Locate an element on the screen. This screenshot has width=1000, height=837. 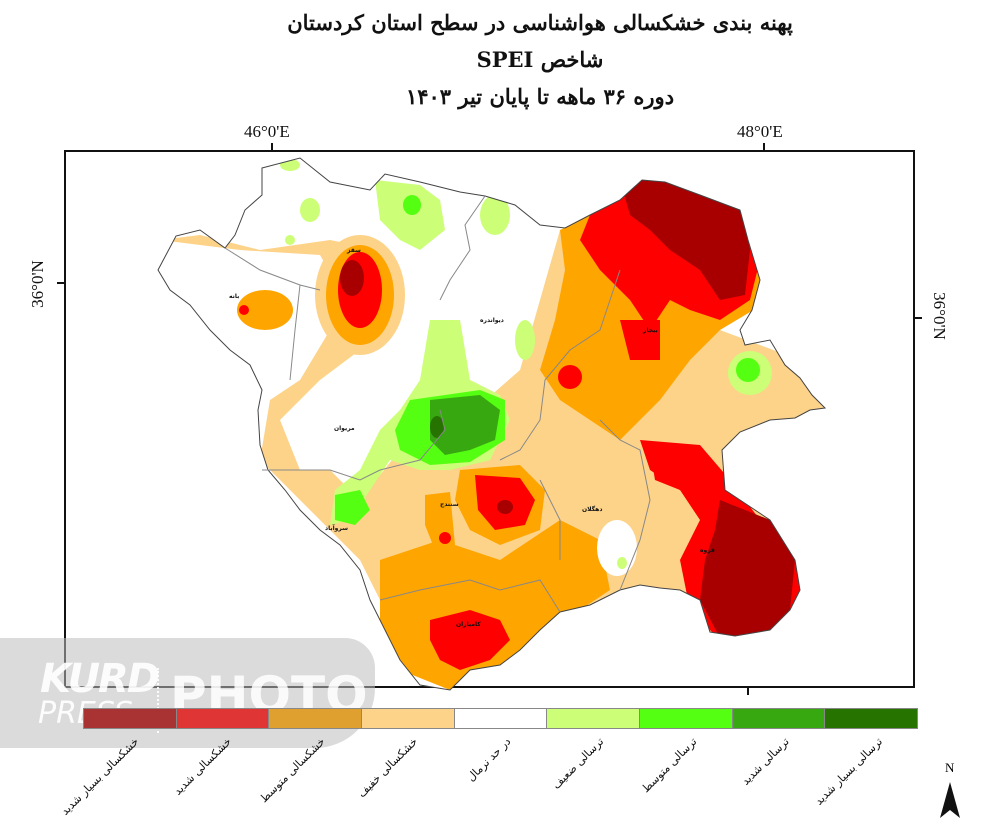
tick-bottom is located at coordinates (748, 691).